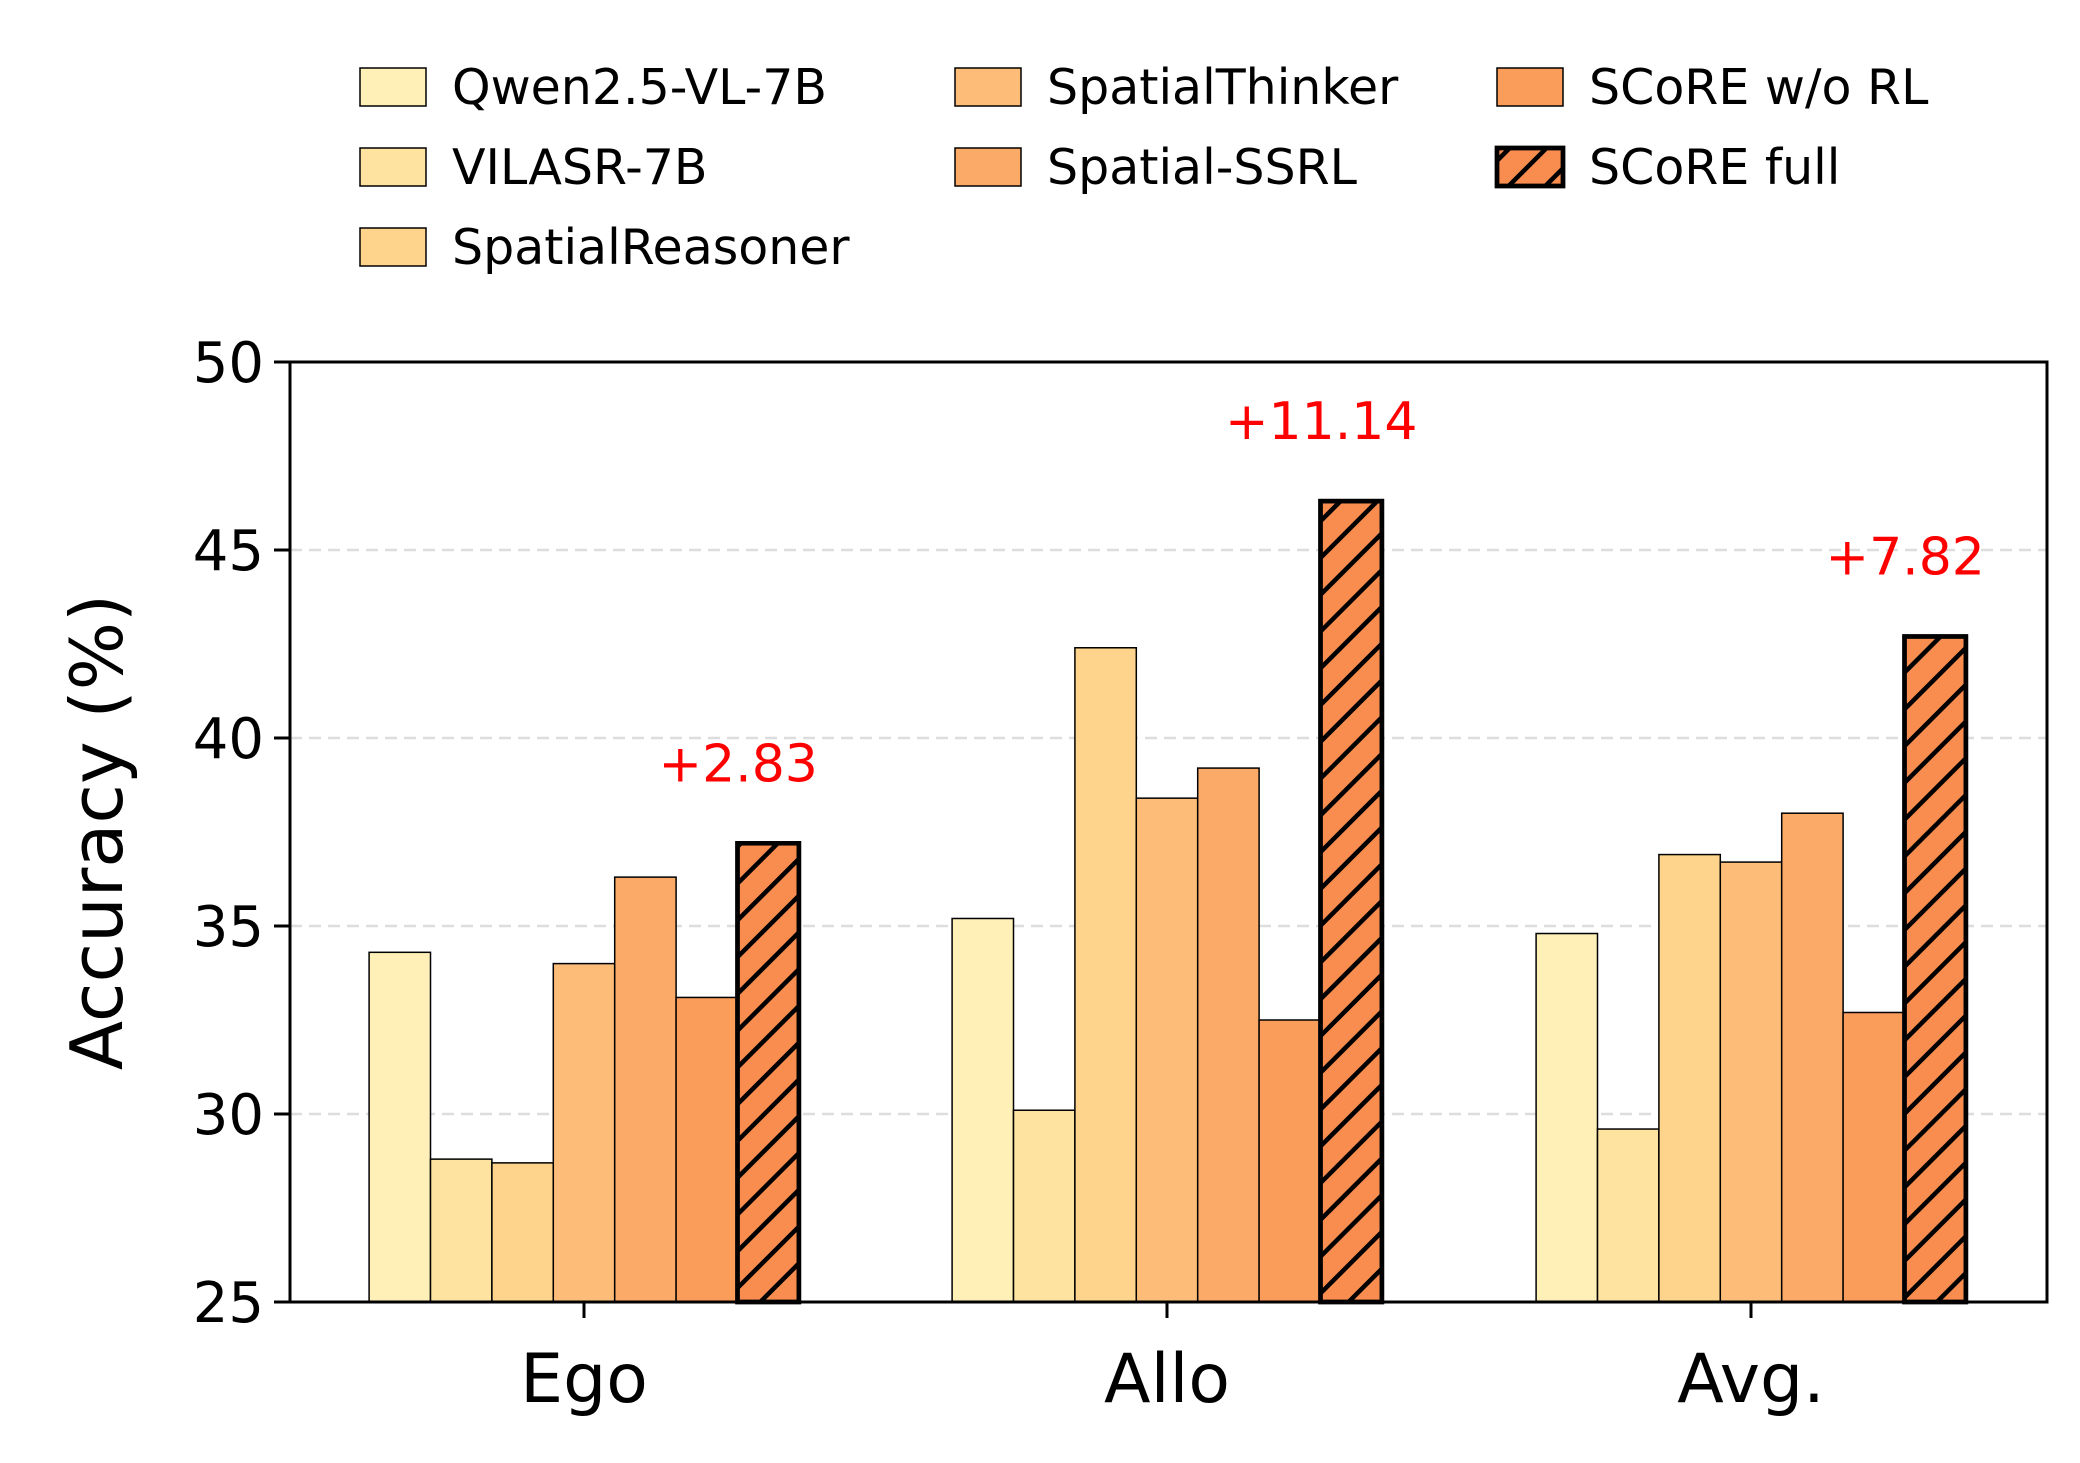 This screenshot has width=2080, height=1463. I want to click on legend-label-score-full: SCoRE full, so click(1714, 167).